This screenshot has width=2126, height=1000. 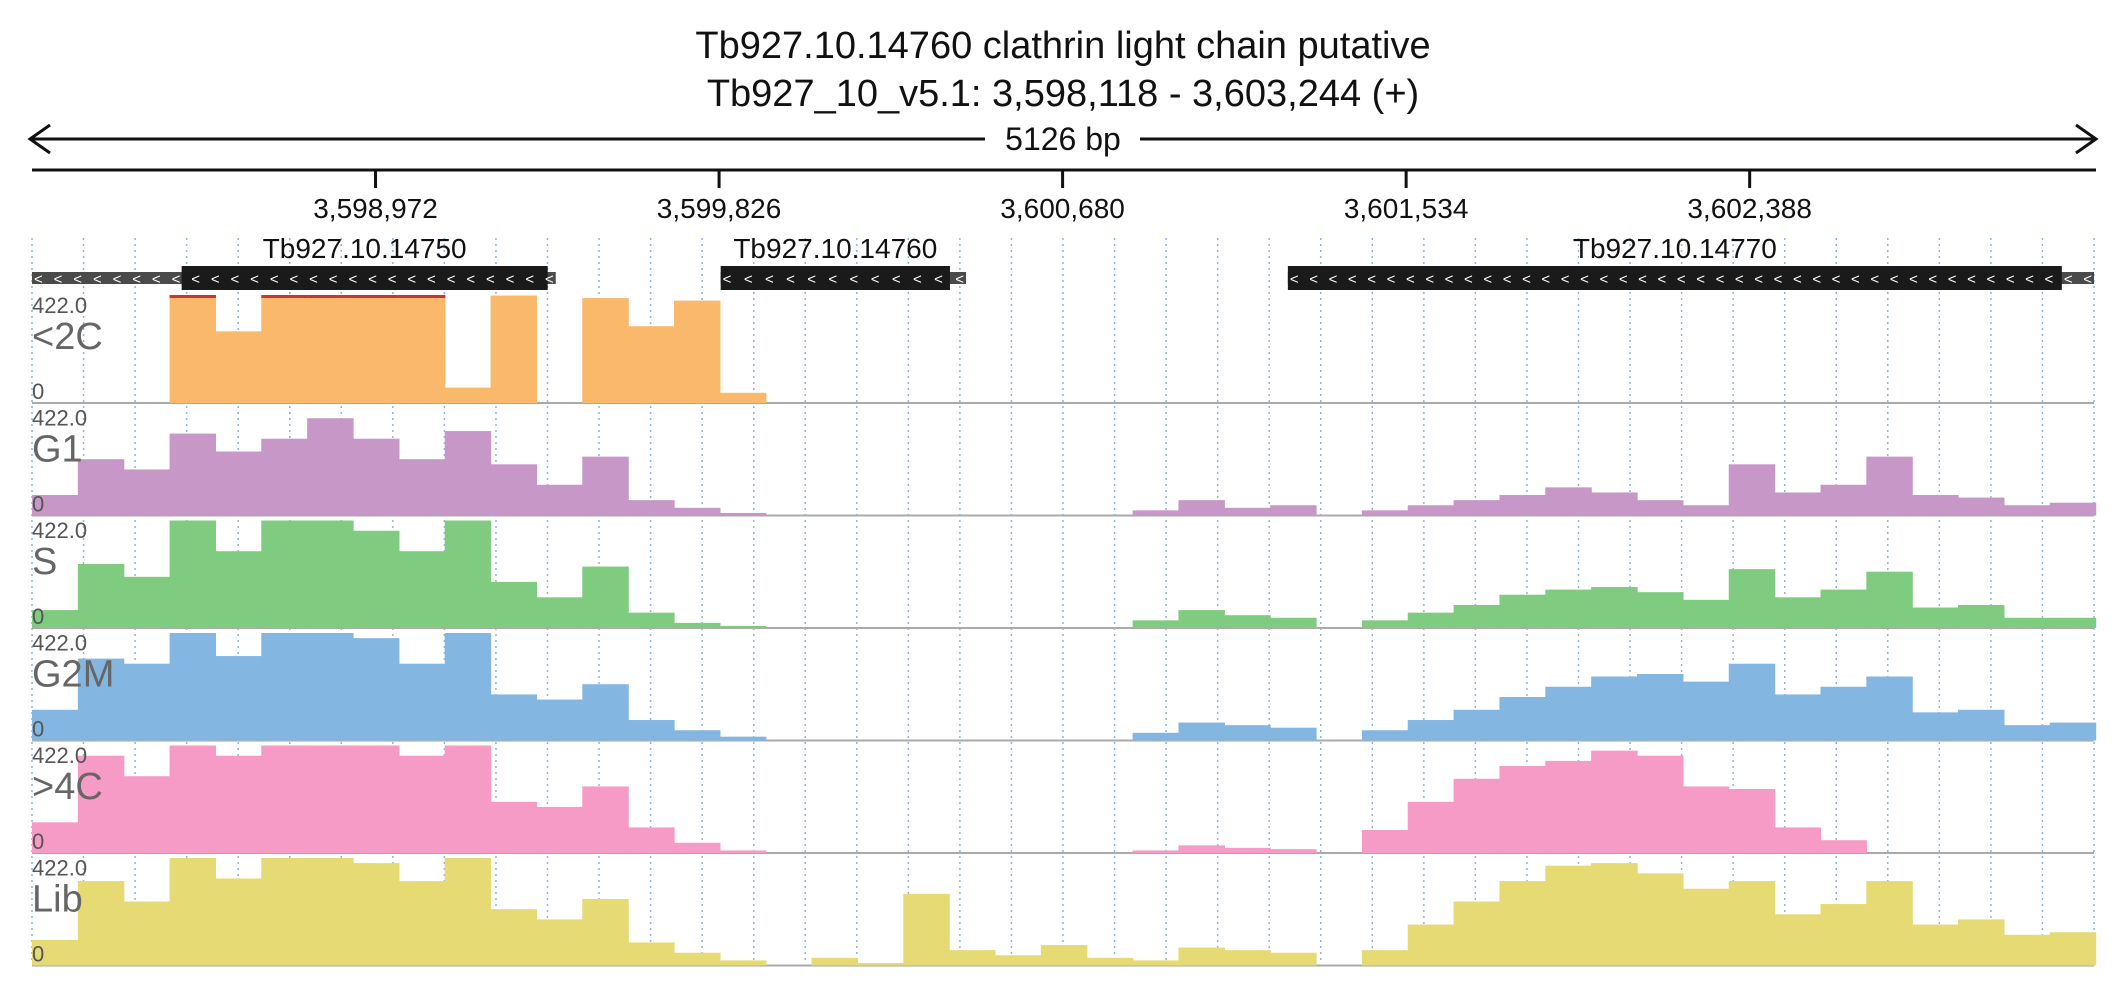 What do you see at coordinates (1063, 348) in the screenshot?
I see `track-0: 422.0 0 <2C` at bounding box center [1063, 348].